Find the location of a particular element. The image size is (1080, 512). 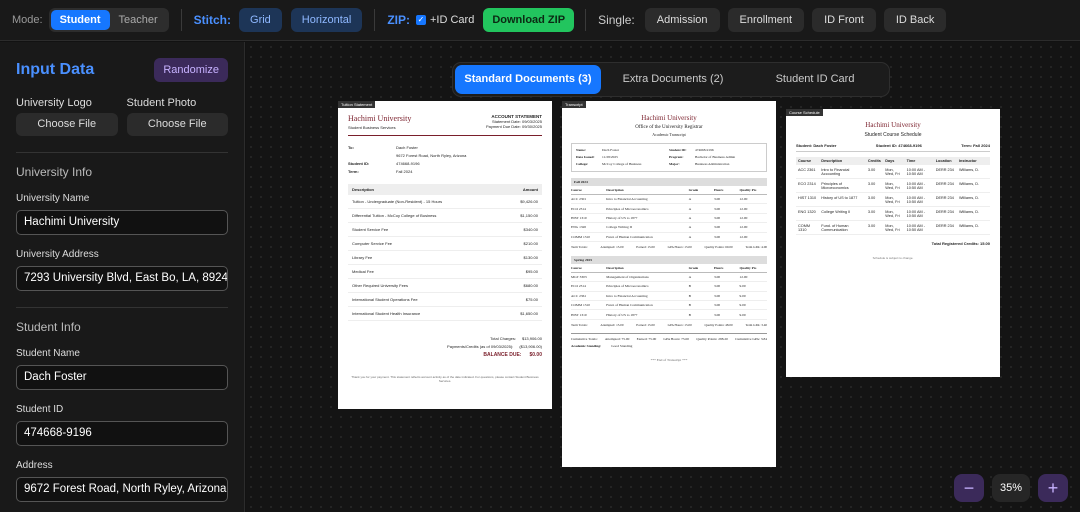

sch-term: Term: Fall 2024 is located at coordinates (975, 145).